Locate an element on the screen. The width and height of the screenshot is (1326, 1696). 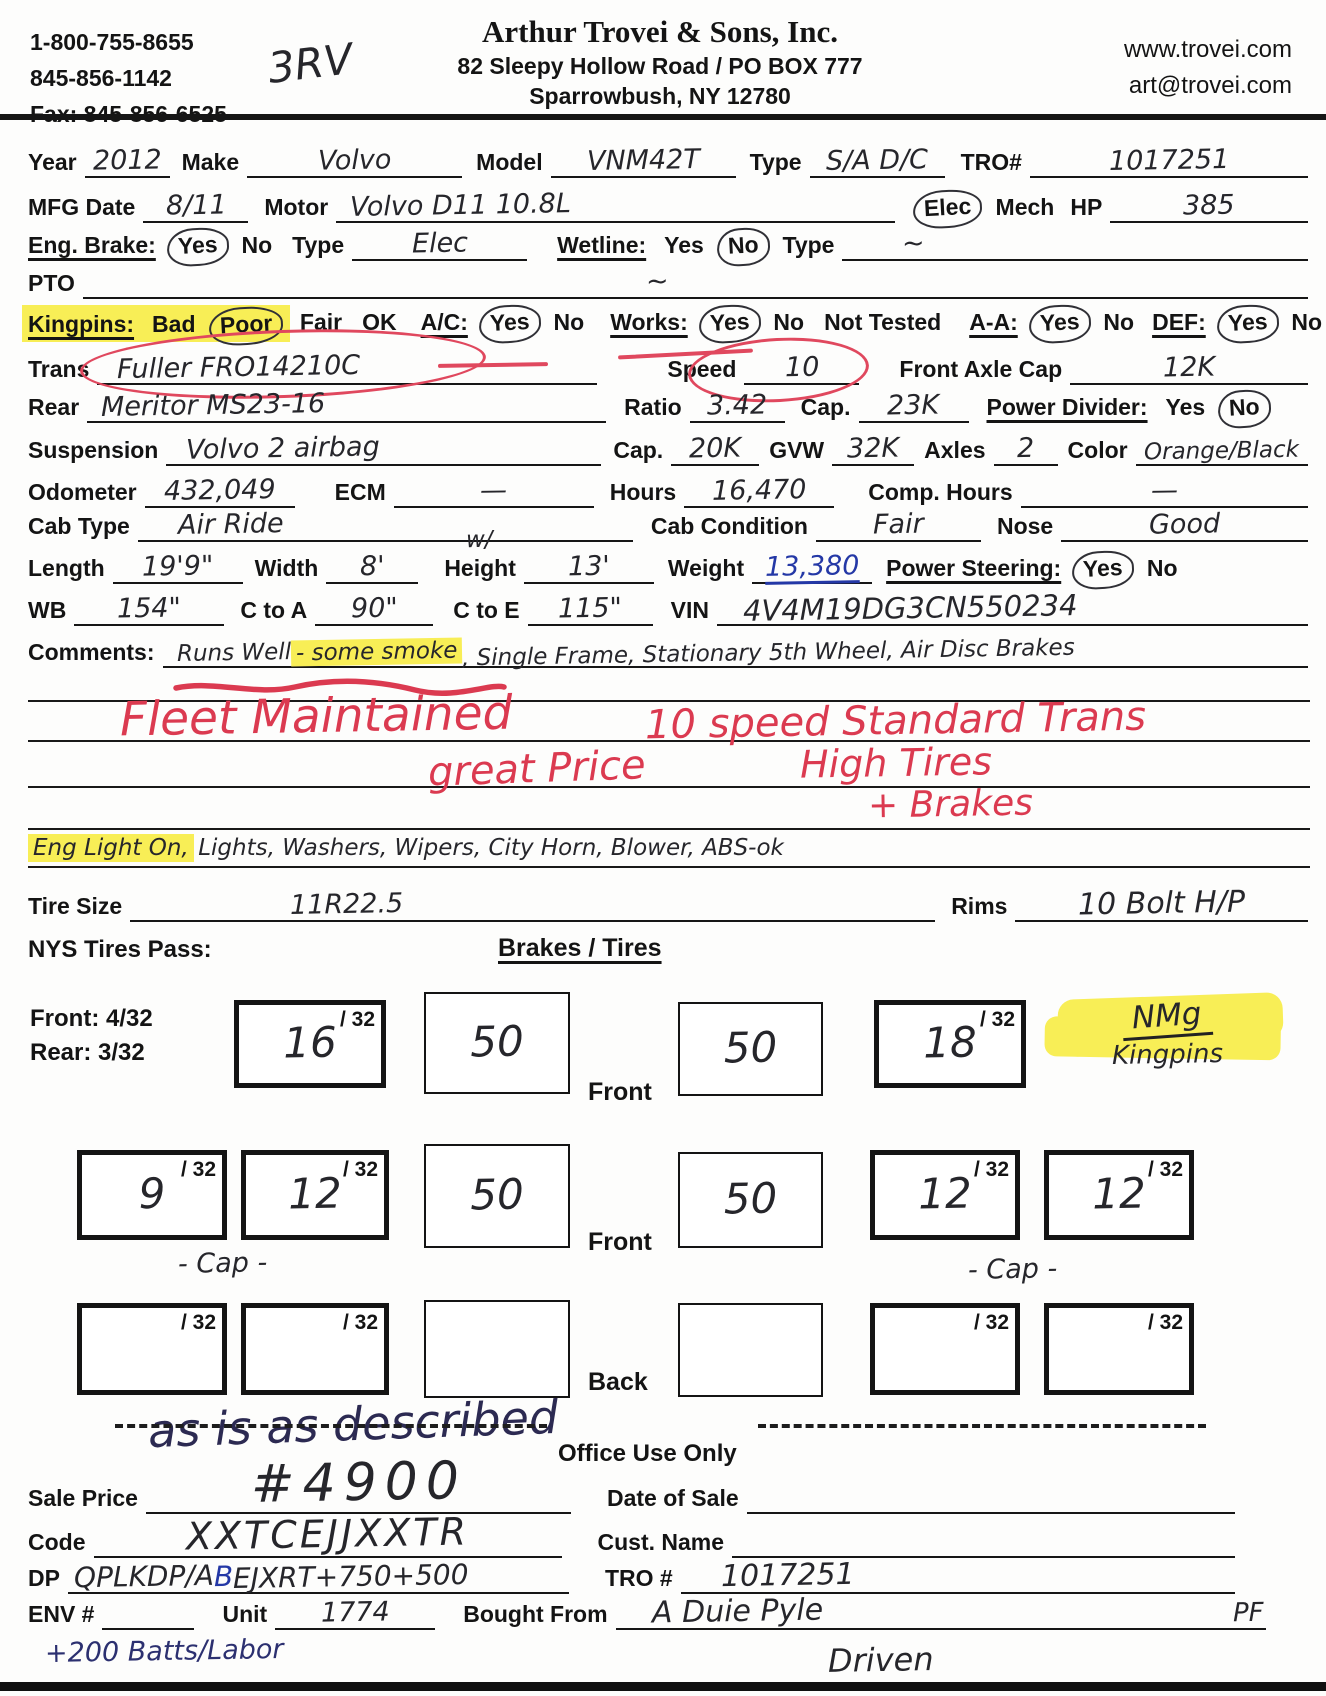
color-field: Orange/Black is located at coordinates (1221, 451).